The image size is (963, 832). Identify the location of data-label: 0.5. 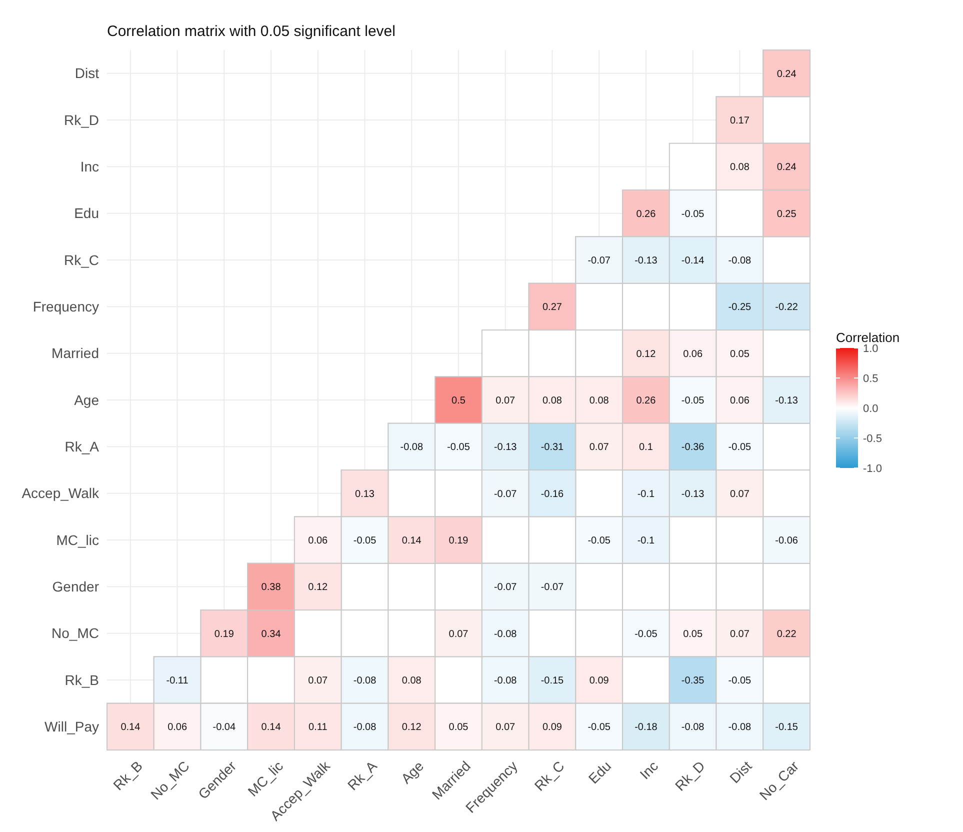
(459, 401).